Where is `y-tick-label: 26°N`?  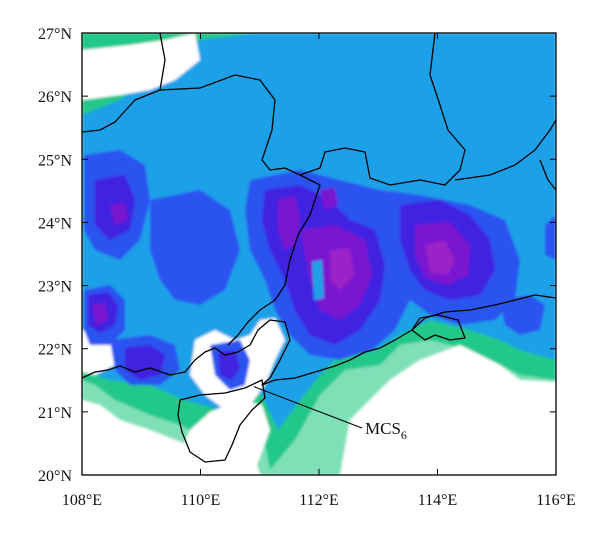 y-tick-label: 26°N is located at coordinates (55, 97).